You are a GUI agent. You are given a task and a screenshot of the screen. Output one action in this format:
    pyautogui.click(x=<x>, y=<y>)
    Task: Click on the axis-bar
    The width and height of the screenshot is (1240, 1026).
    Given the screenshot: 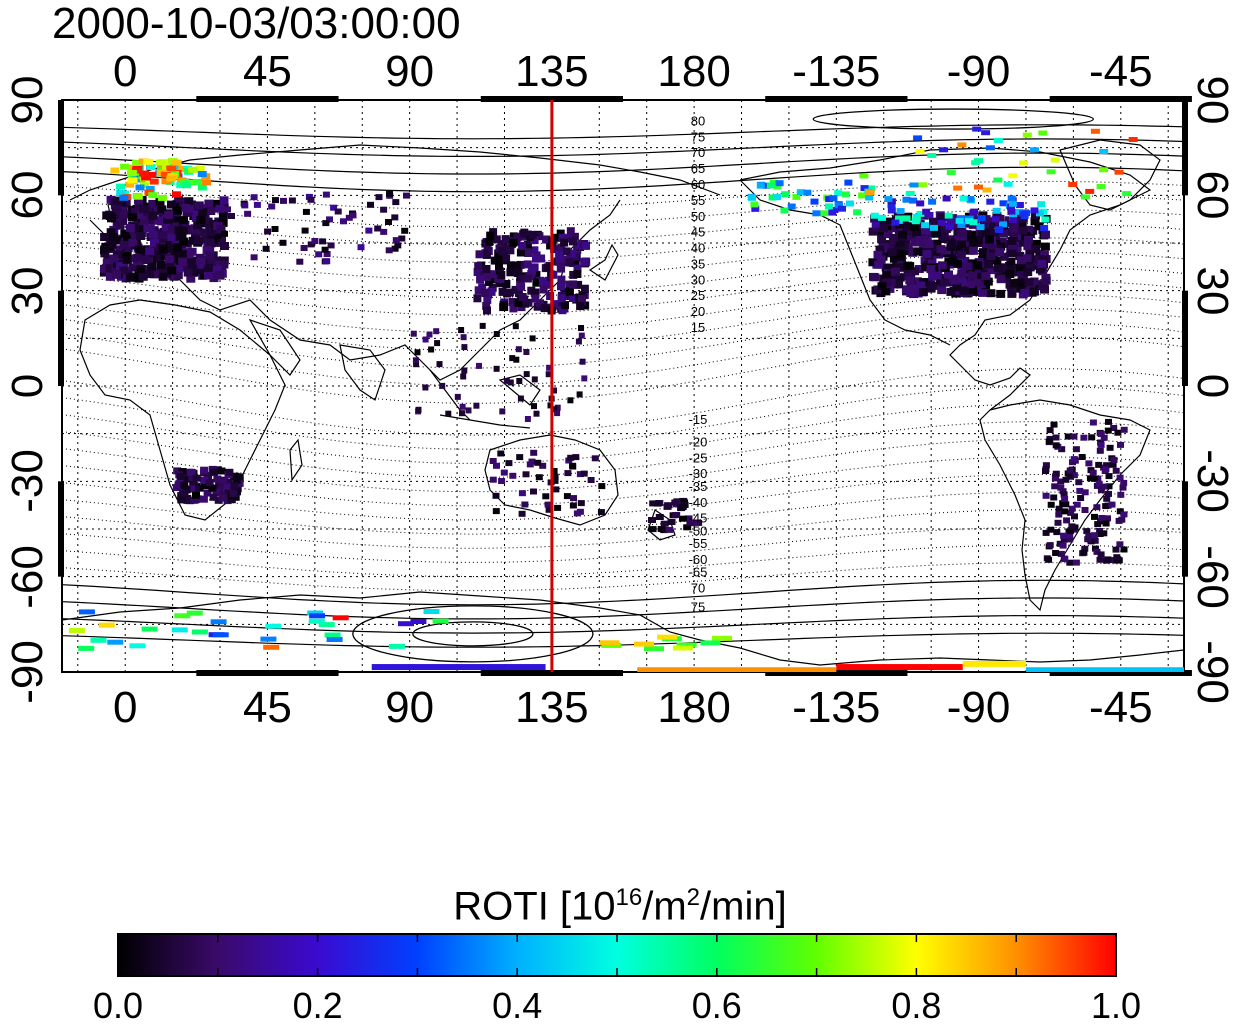 What is the action you would take?
    pyautogui.click(x=1185, y=148)
    